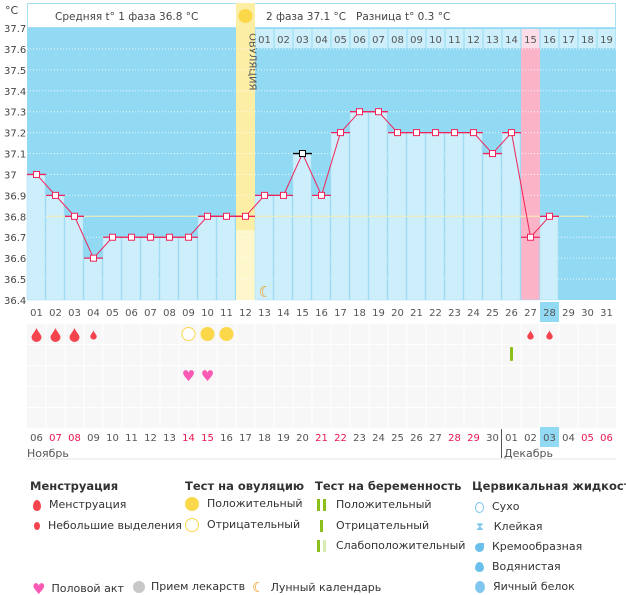 Image resolution: width=626 pixels, height=595 pixels. I want to click on luteal-day-label: 17, so click(568, 40).